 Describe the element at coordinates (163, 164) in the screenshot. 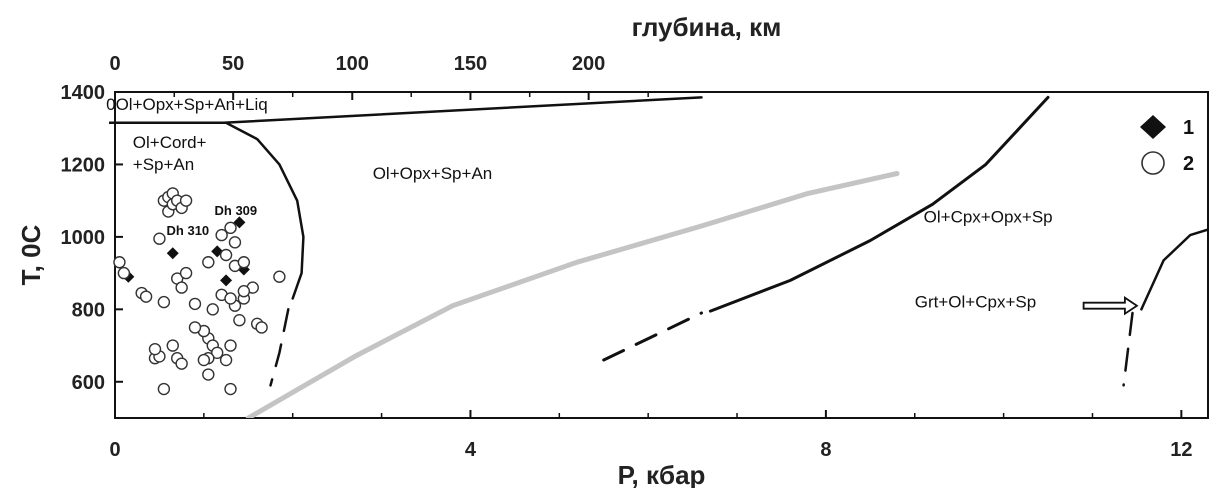

I see `field-label: +Sp+An` at that location.